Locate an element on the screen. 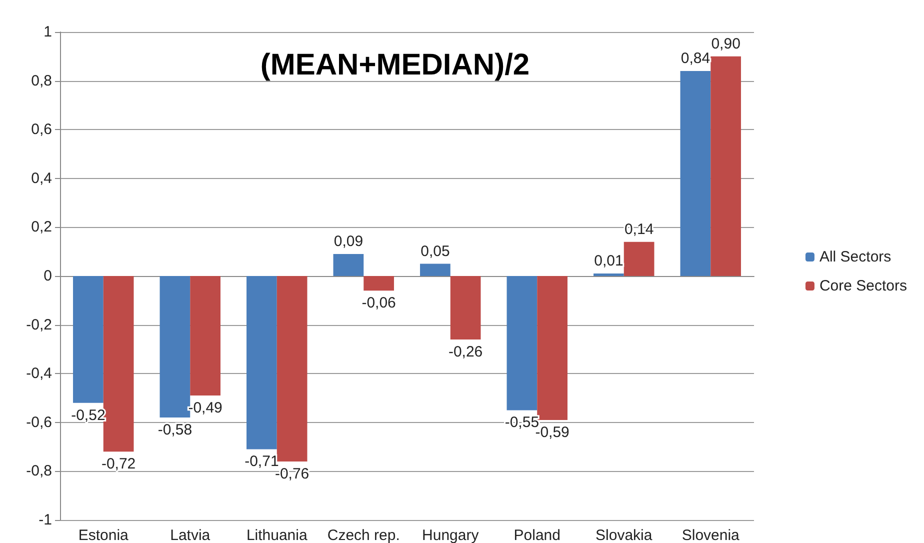  y-tick-label: 0 is located at coordinates (48, 276).